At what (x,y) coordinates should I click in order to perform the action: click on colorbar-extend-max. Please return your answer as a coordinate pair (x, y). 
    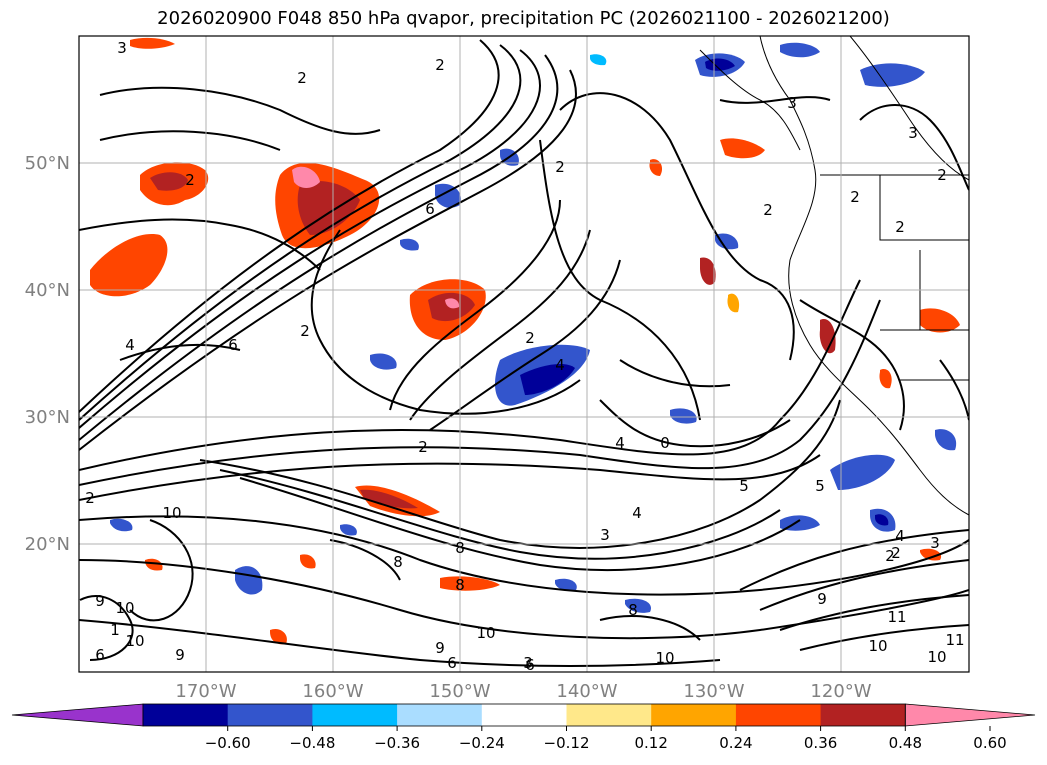
    Looking at the image, I should click on (970, 715).